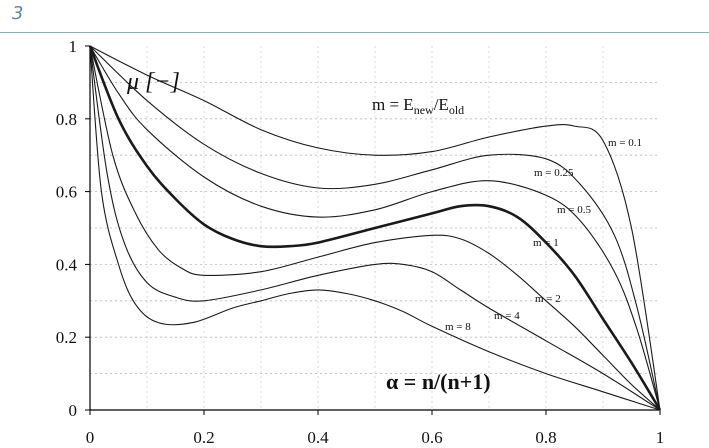  Describe the element at coordinates (548, 299) in the screenshot. I see `series-label-4: m = 2` at that location.